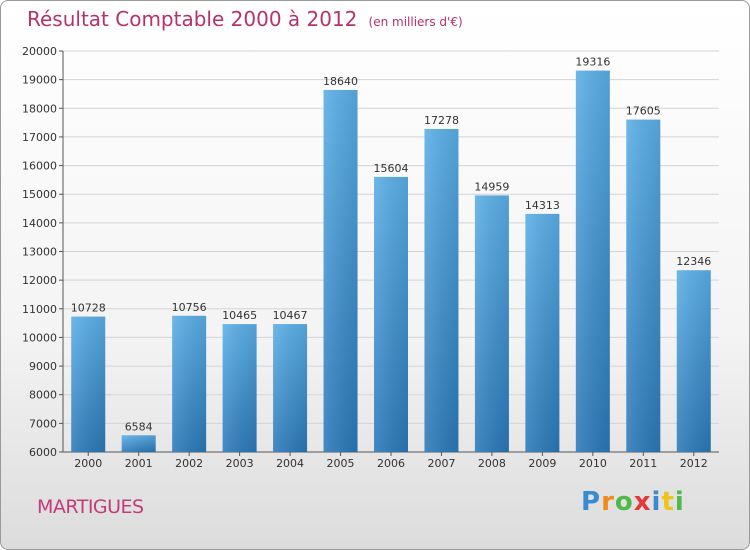 The height and width of the screenshot is (550, 750). What do you see at coordinates (43, 452) in the screenshot?
I see `y-tick-label: 6000` at bounding box center [43, 452].